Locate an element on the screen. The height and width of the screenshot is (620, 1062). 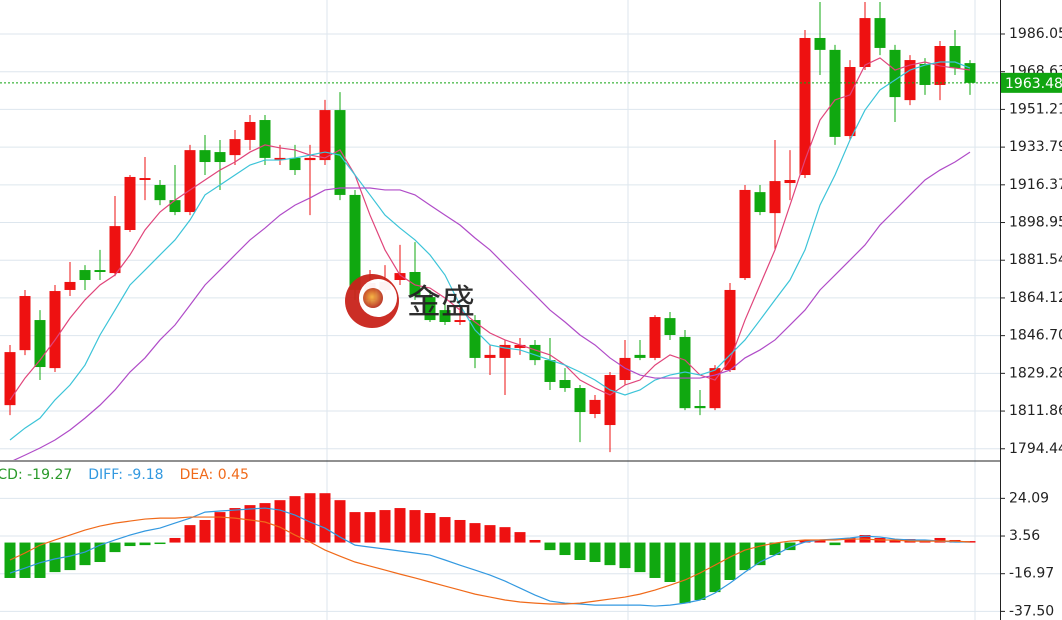
macd-legend: MACD: -19.27 DIFF: -9.18 DEA: 0.45 is located at coordinates (124, 475).